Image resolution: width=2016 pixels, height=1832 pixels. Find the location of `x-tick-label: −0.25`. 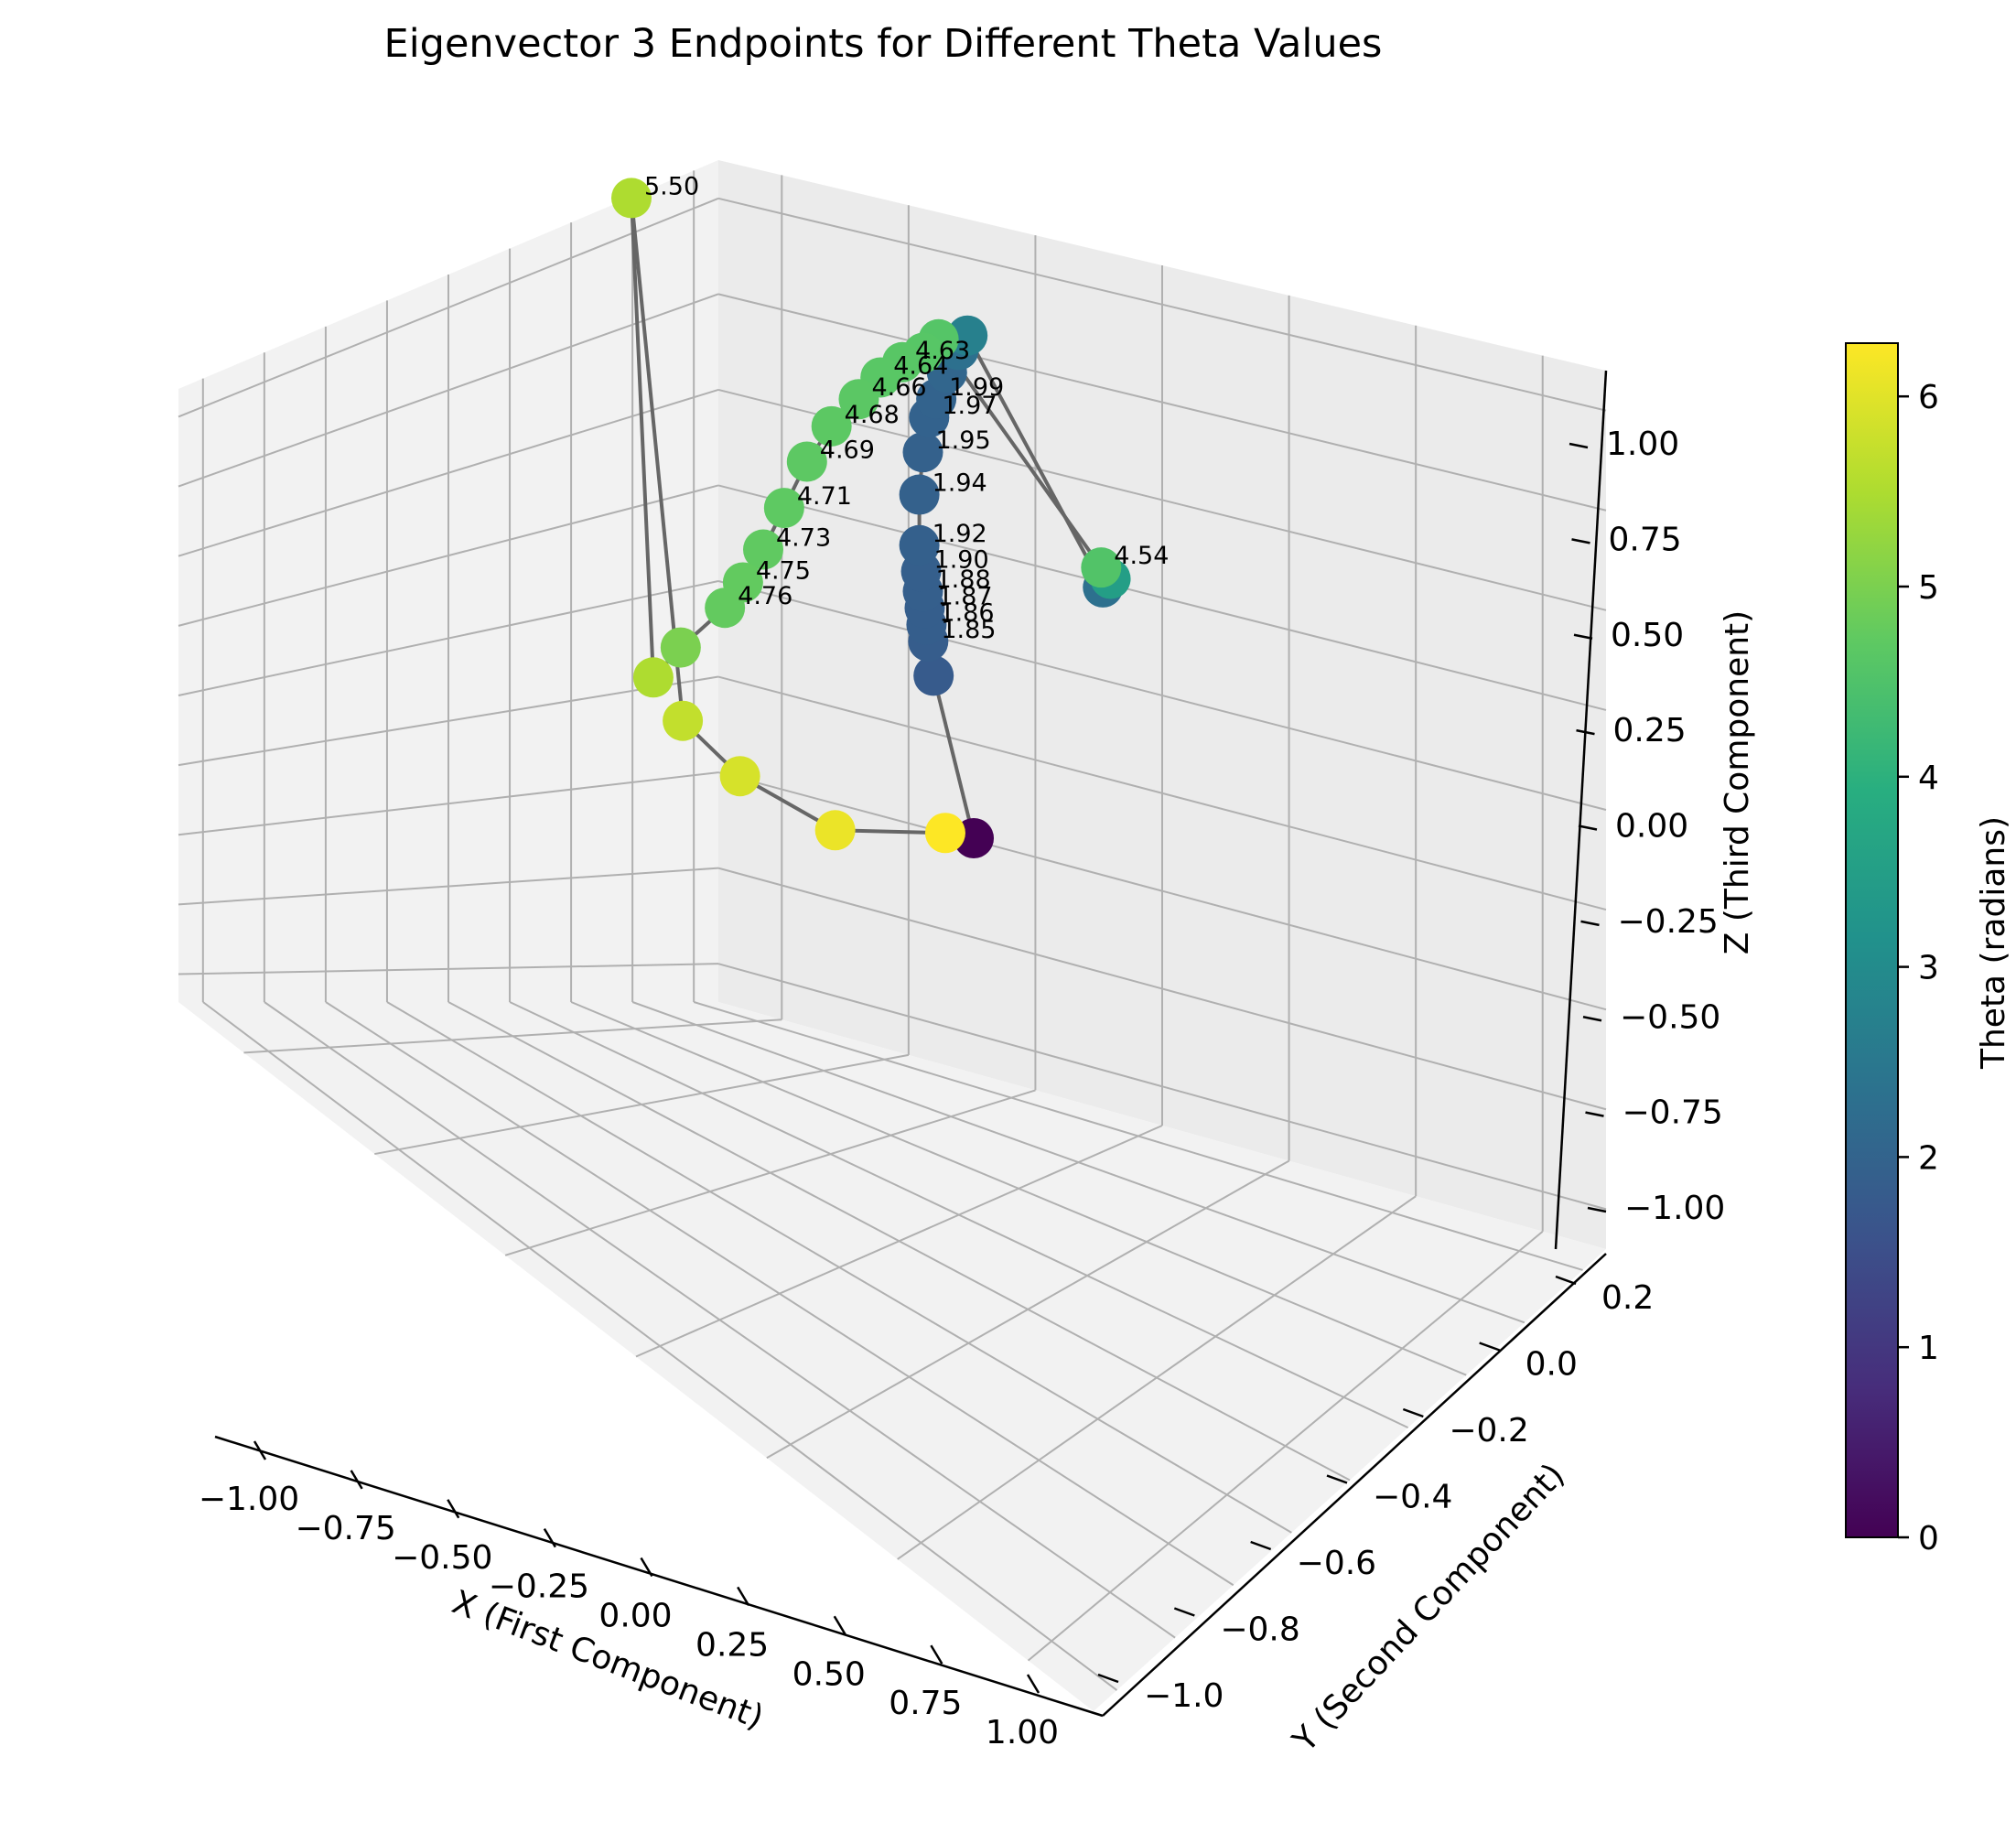

x-tick-label: −0.25 is located at coordinates (539, 1587).